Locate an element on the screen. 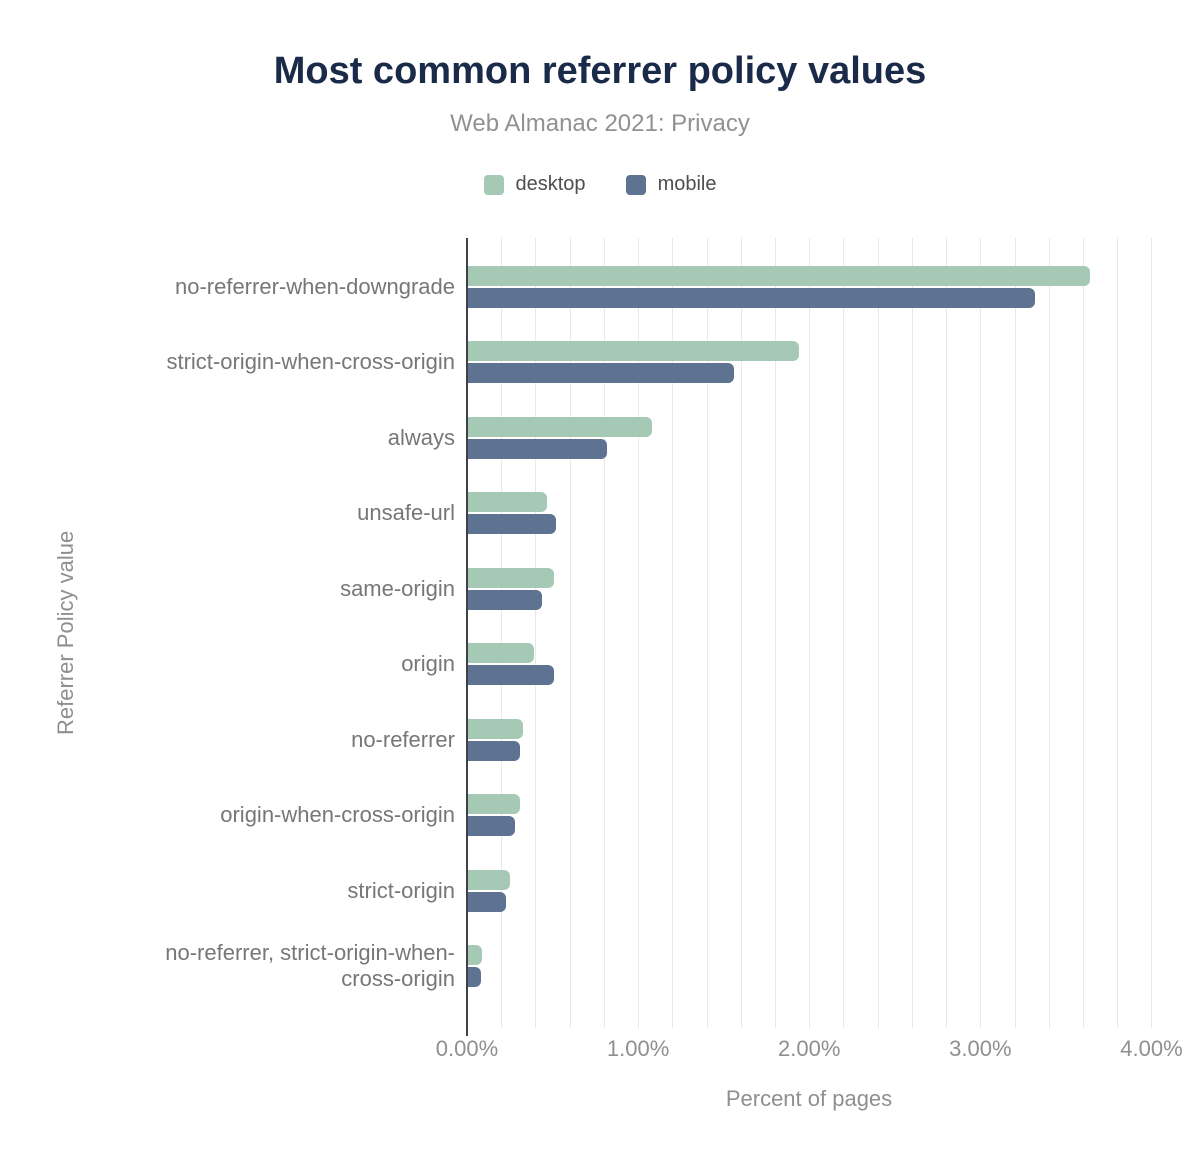 This screenshot has width=1200, height=1160. x-tick-label: 2.00% is located at coordinates (809, 1048).